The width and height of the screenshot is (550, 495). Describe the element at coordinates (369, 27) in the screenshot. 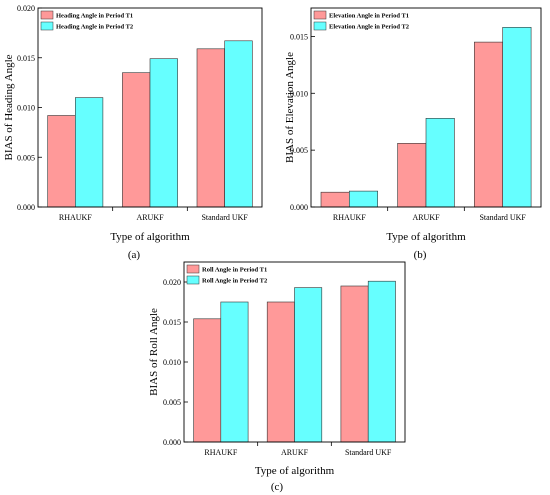

I see `legend-label-t2: Elevation Angle in Period T2` at that location.